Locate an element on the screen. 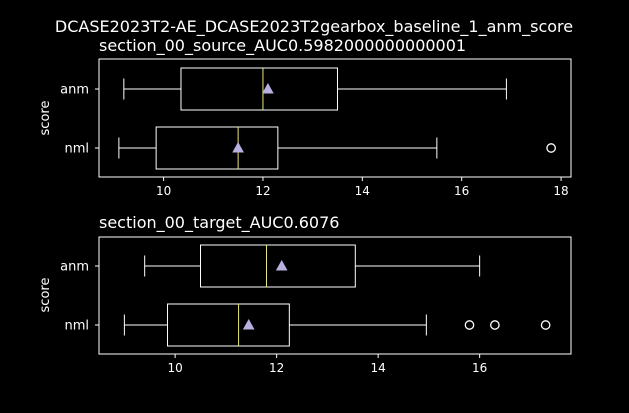 The height and width of the screenshot is (413, 629). source-x-tick-label: 12 is located at coordinates (262, 191).